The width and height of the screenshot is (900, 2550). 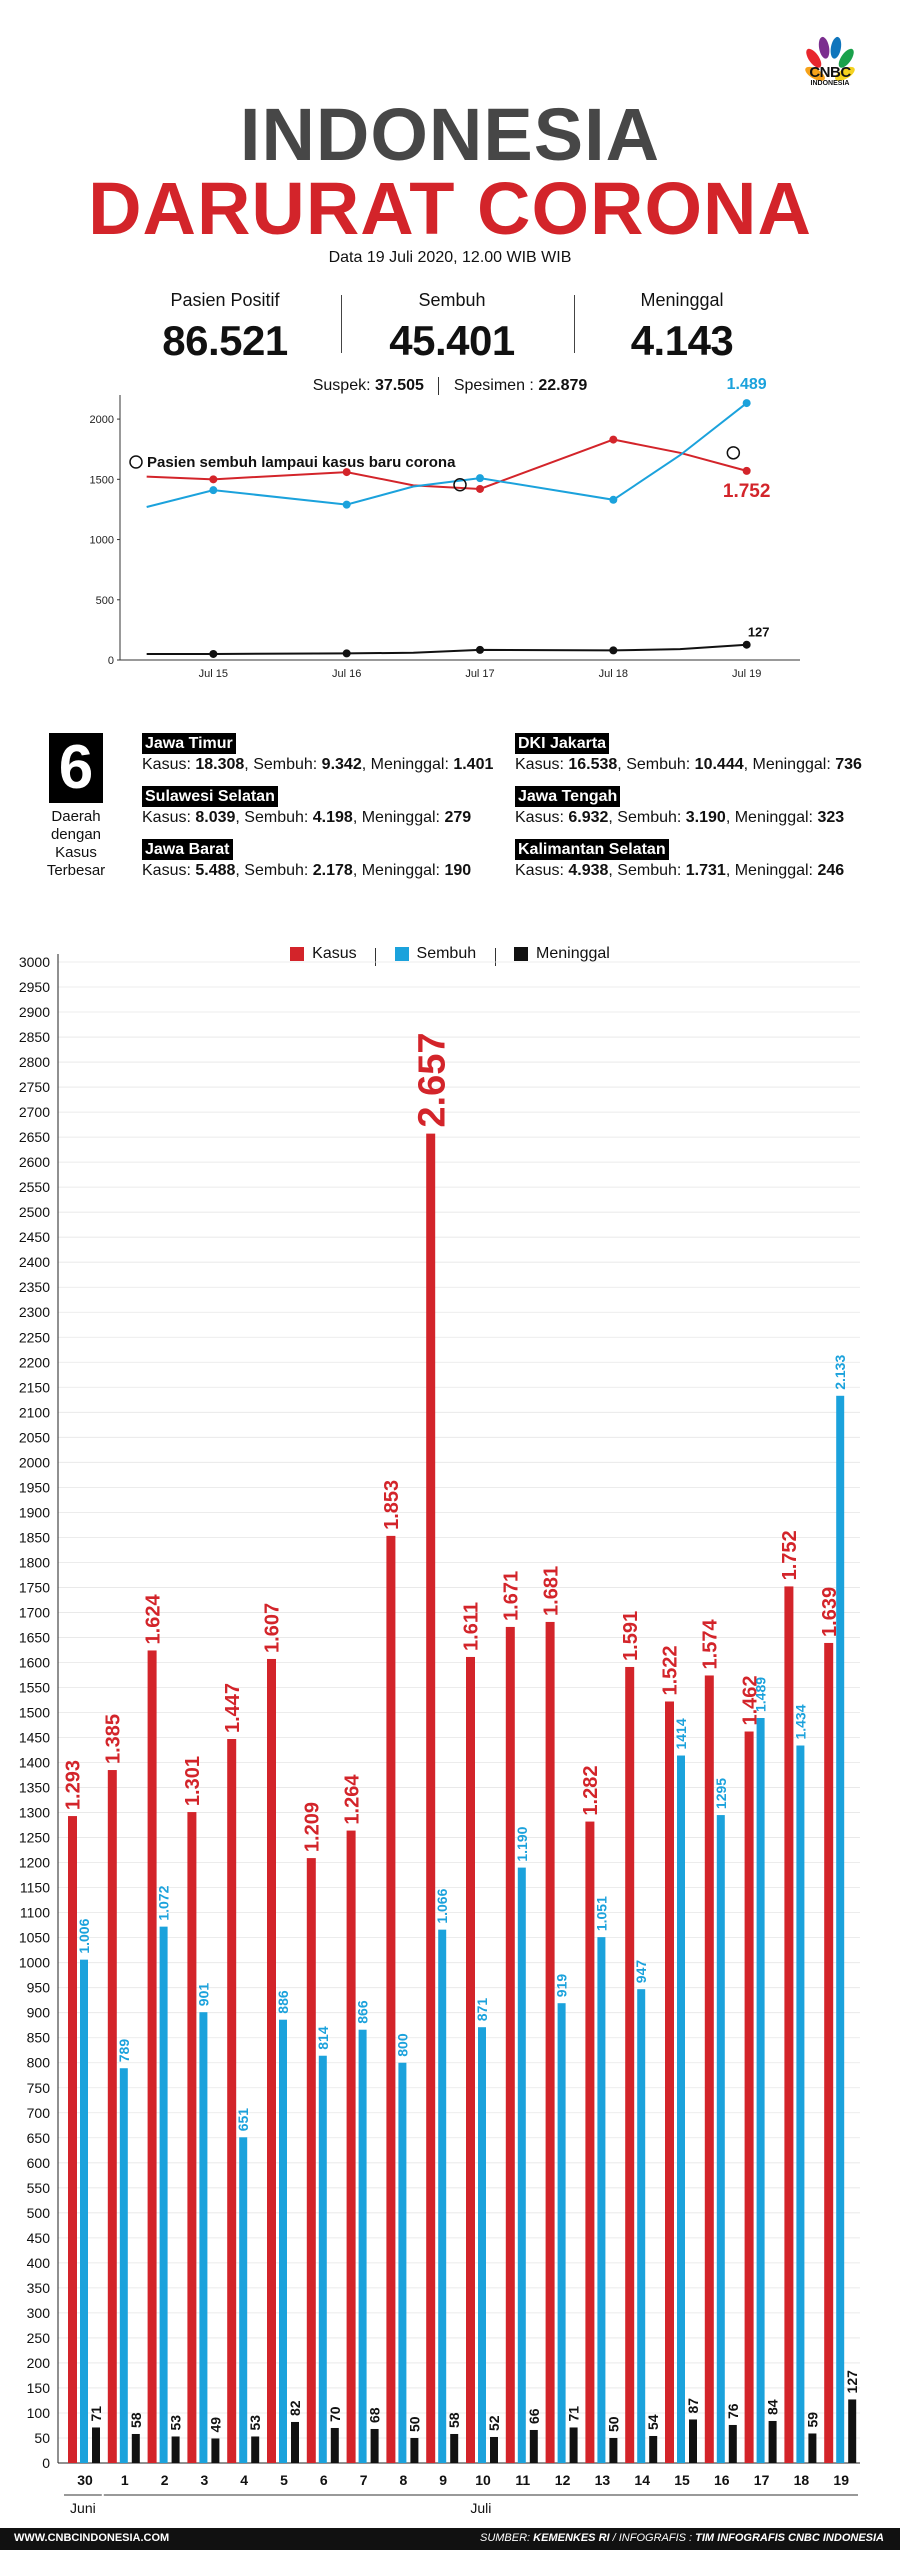 What do you see at coordinates (341, 386) in the screenshot?
I see `suspek-label: Suspek:` at bounding box center [341, 386].